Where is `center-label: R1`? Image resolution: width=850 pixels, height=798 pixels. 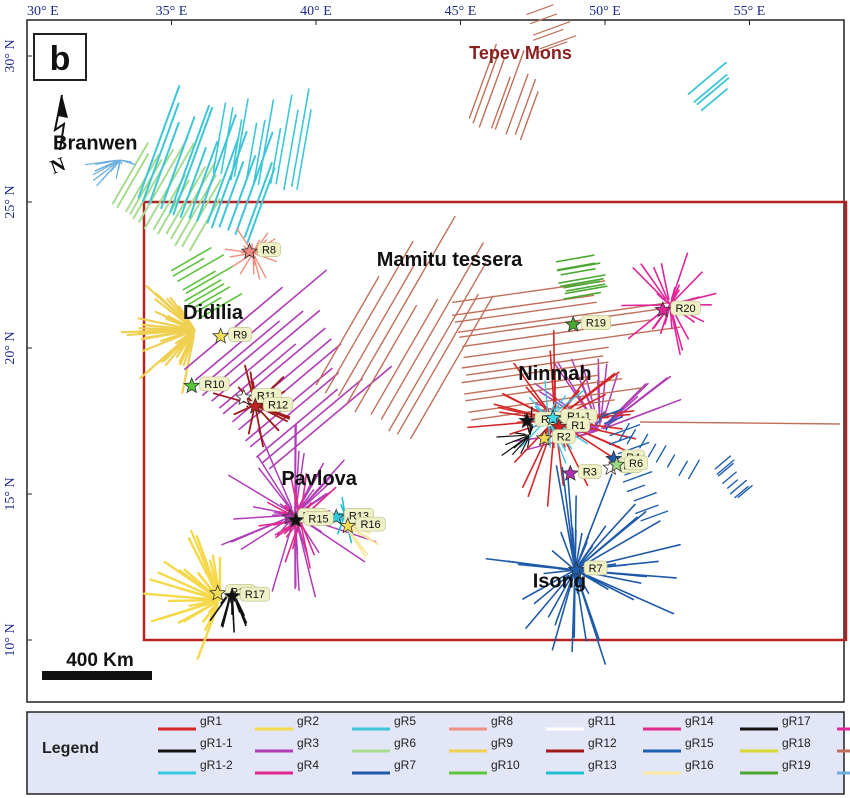 center-label: R1 is located at coordinates (578, 426).